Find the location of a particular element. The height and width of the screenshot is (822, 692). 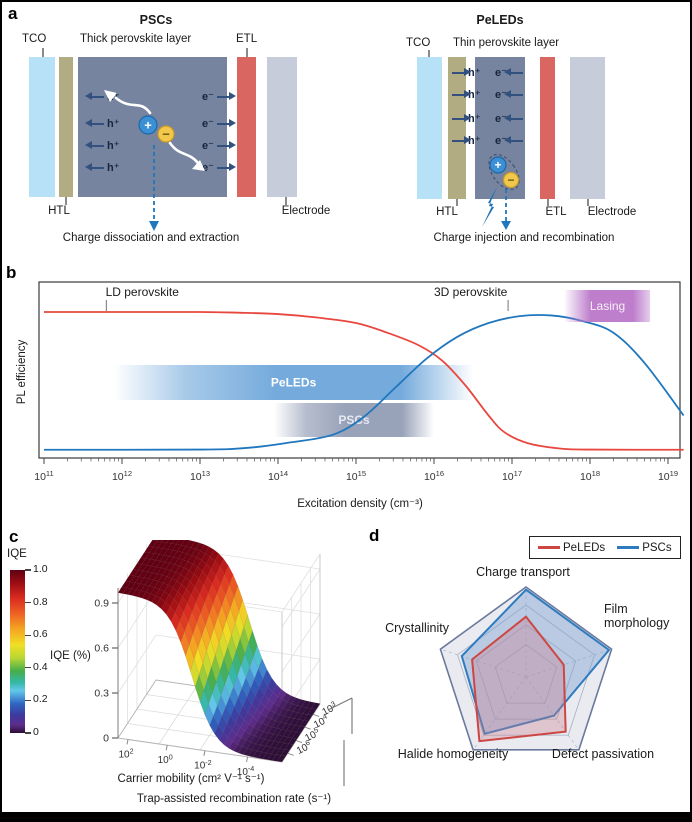

band-label: PSCs is located at coordinates (354, 420).